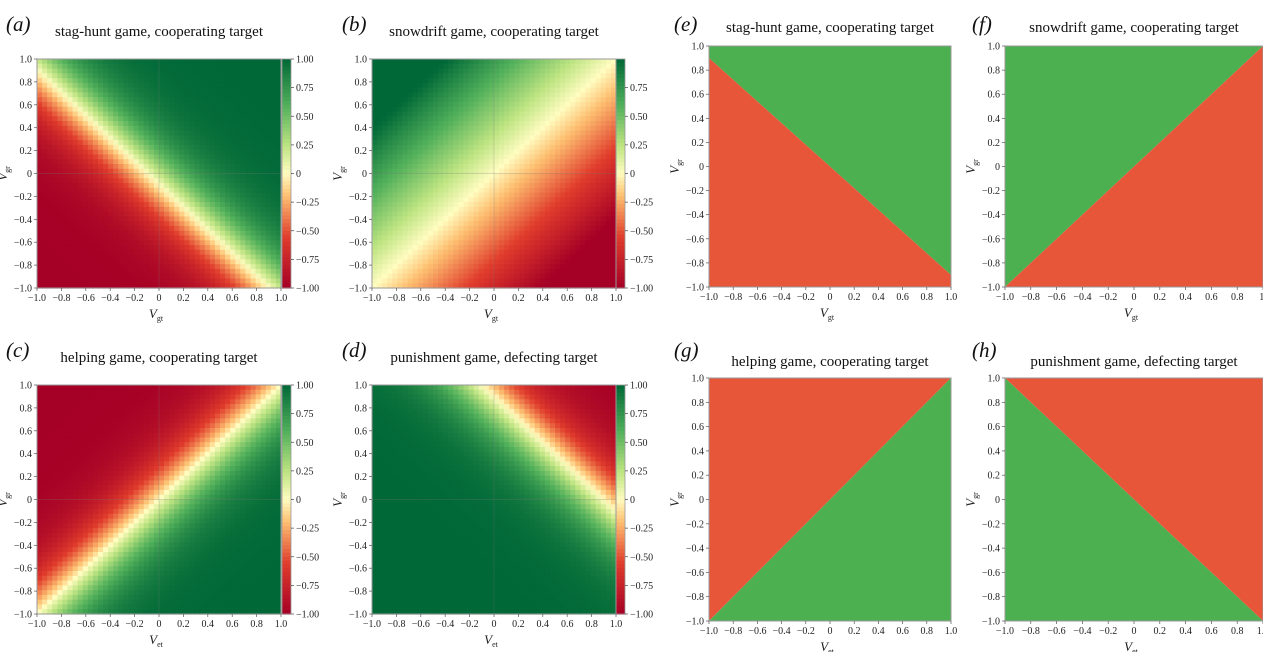  What do you see at coordinates (830, 172) in the screenshot?
I see `region-red` at bounding box center [830, 172].